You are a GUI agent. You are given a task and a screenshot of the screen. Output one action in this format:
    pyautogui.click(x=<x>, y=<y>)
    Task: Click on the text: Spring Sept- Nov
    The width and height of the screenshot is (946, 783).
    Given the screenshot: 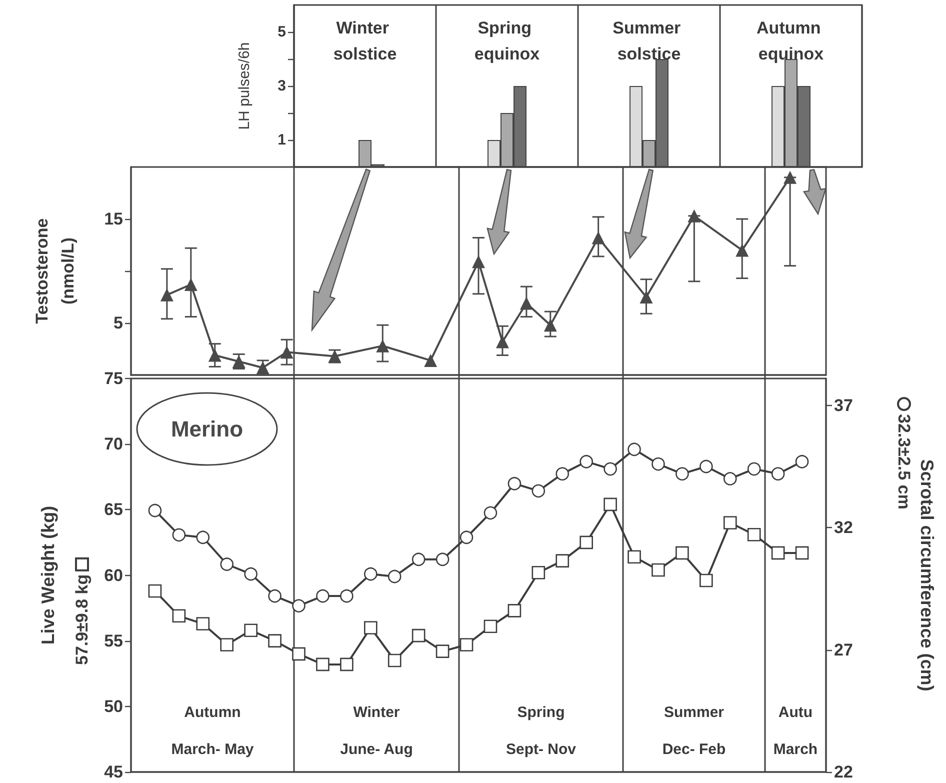 What is the action you would take?
    pyautogui.click(x=541, y=731)
    